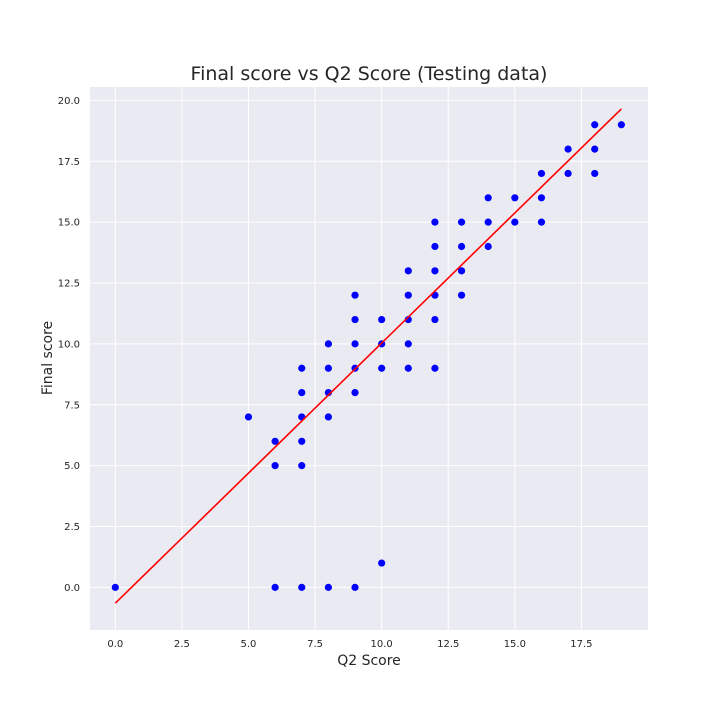 The height and width of the screenshot is (720, 720). What do you see at coordinates (69, 284) in the screenshot?
I see `y-tick-label: 12.5` at bounding box center [69, 284].